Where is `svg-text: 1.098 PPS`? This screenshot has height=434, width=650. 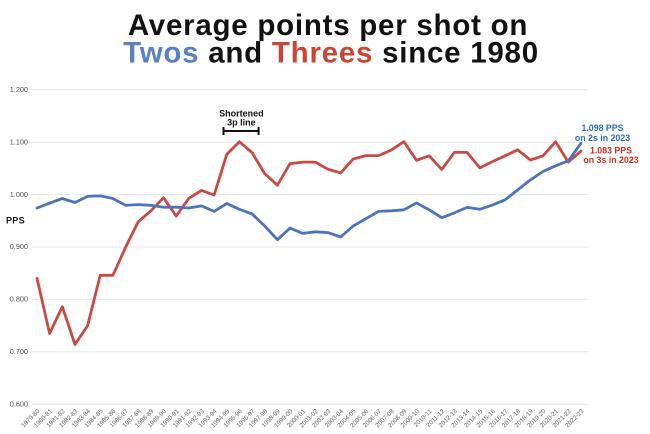
svg-text: 1.098 PPS is located at coordinates (602, 128).